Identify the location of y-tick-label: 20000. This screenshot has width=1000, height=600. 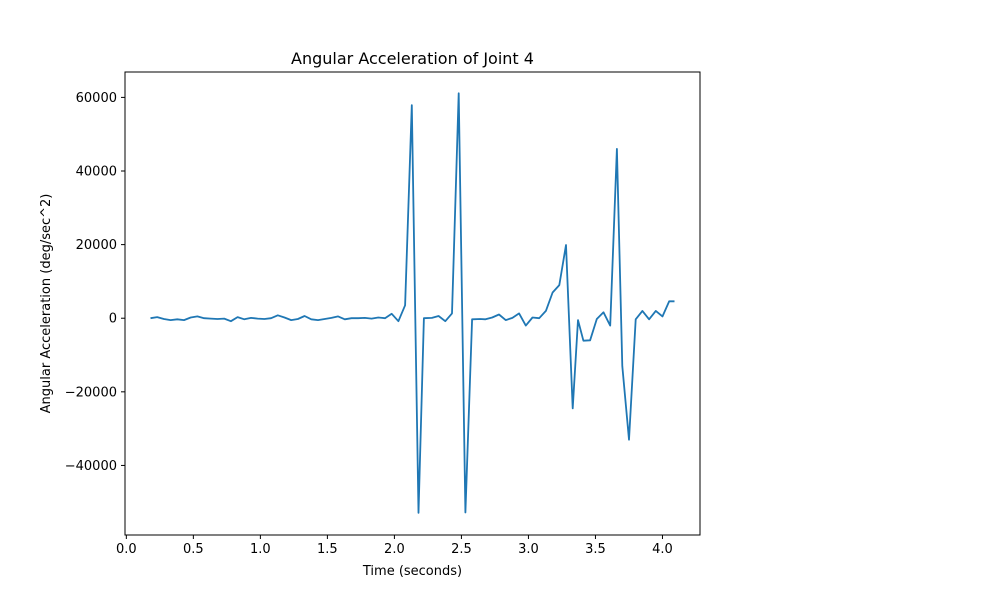
(96, 245).